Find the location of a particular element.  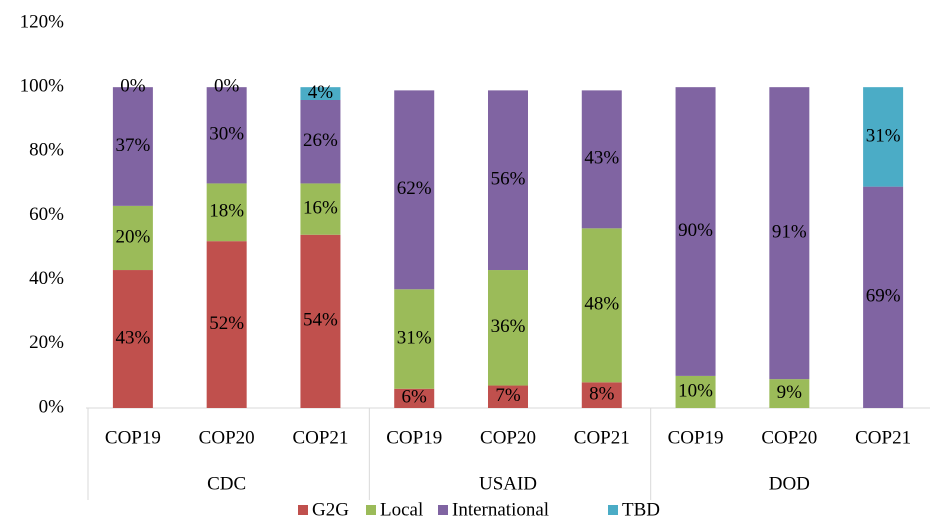

data-label: 20% is located at coordinates (132, 236).